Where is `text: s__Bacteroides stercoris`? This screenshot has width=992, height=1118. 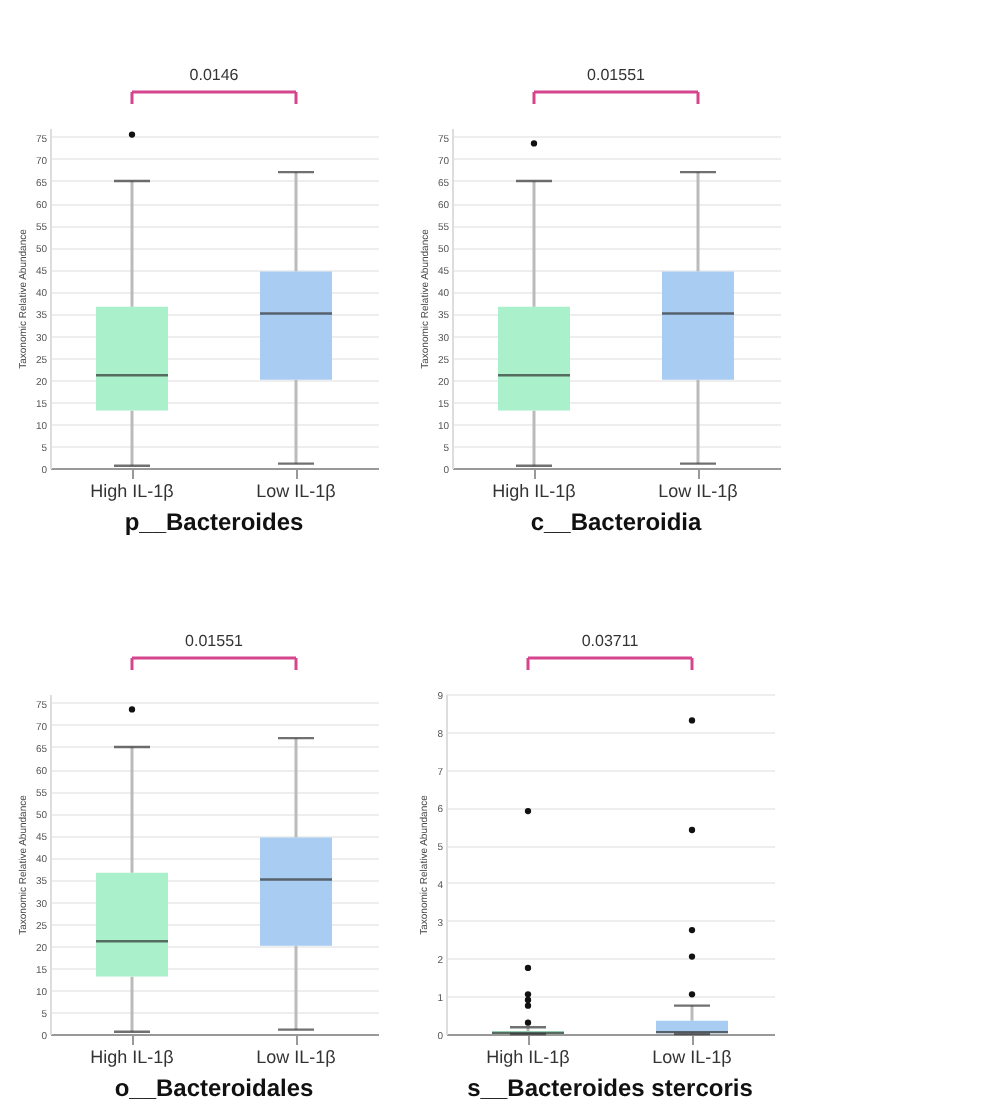 text: s__Bacteroides stercoris is located at coordinates (610, 1088).